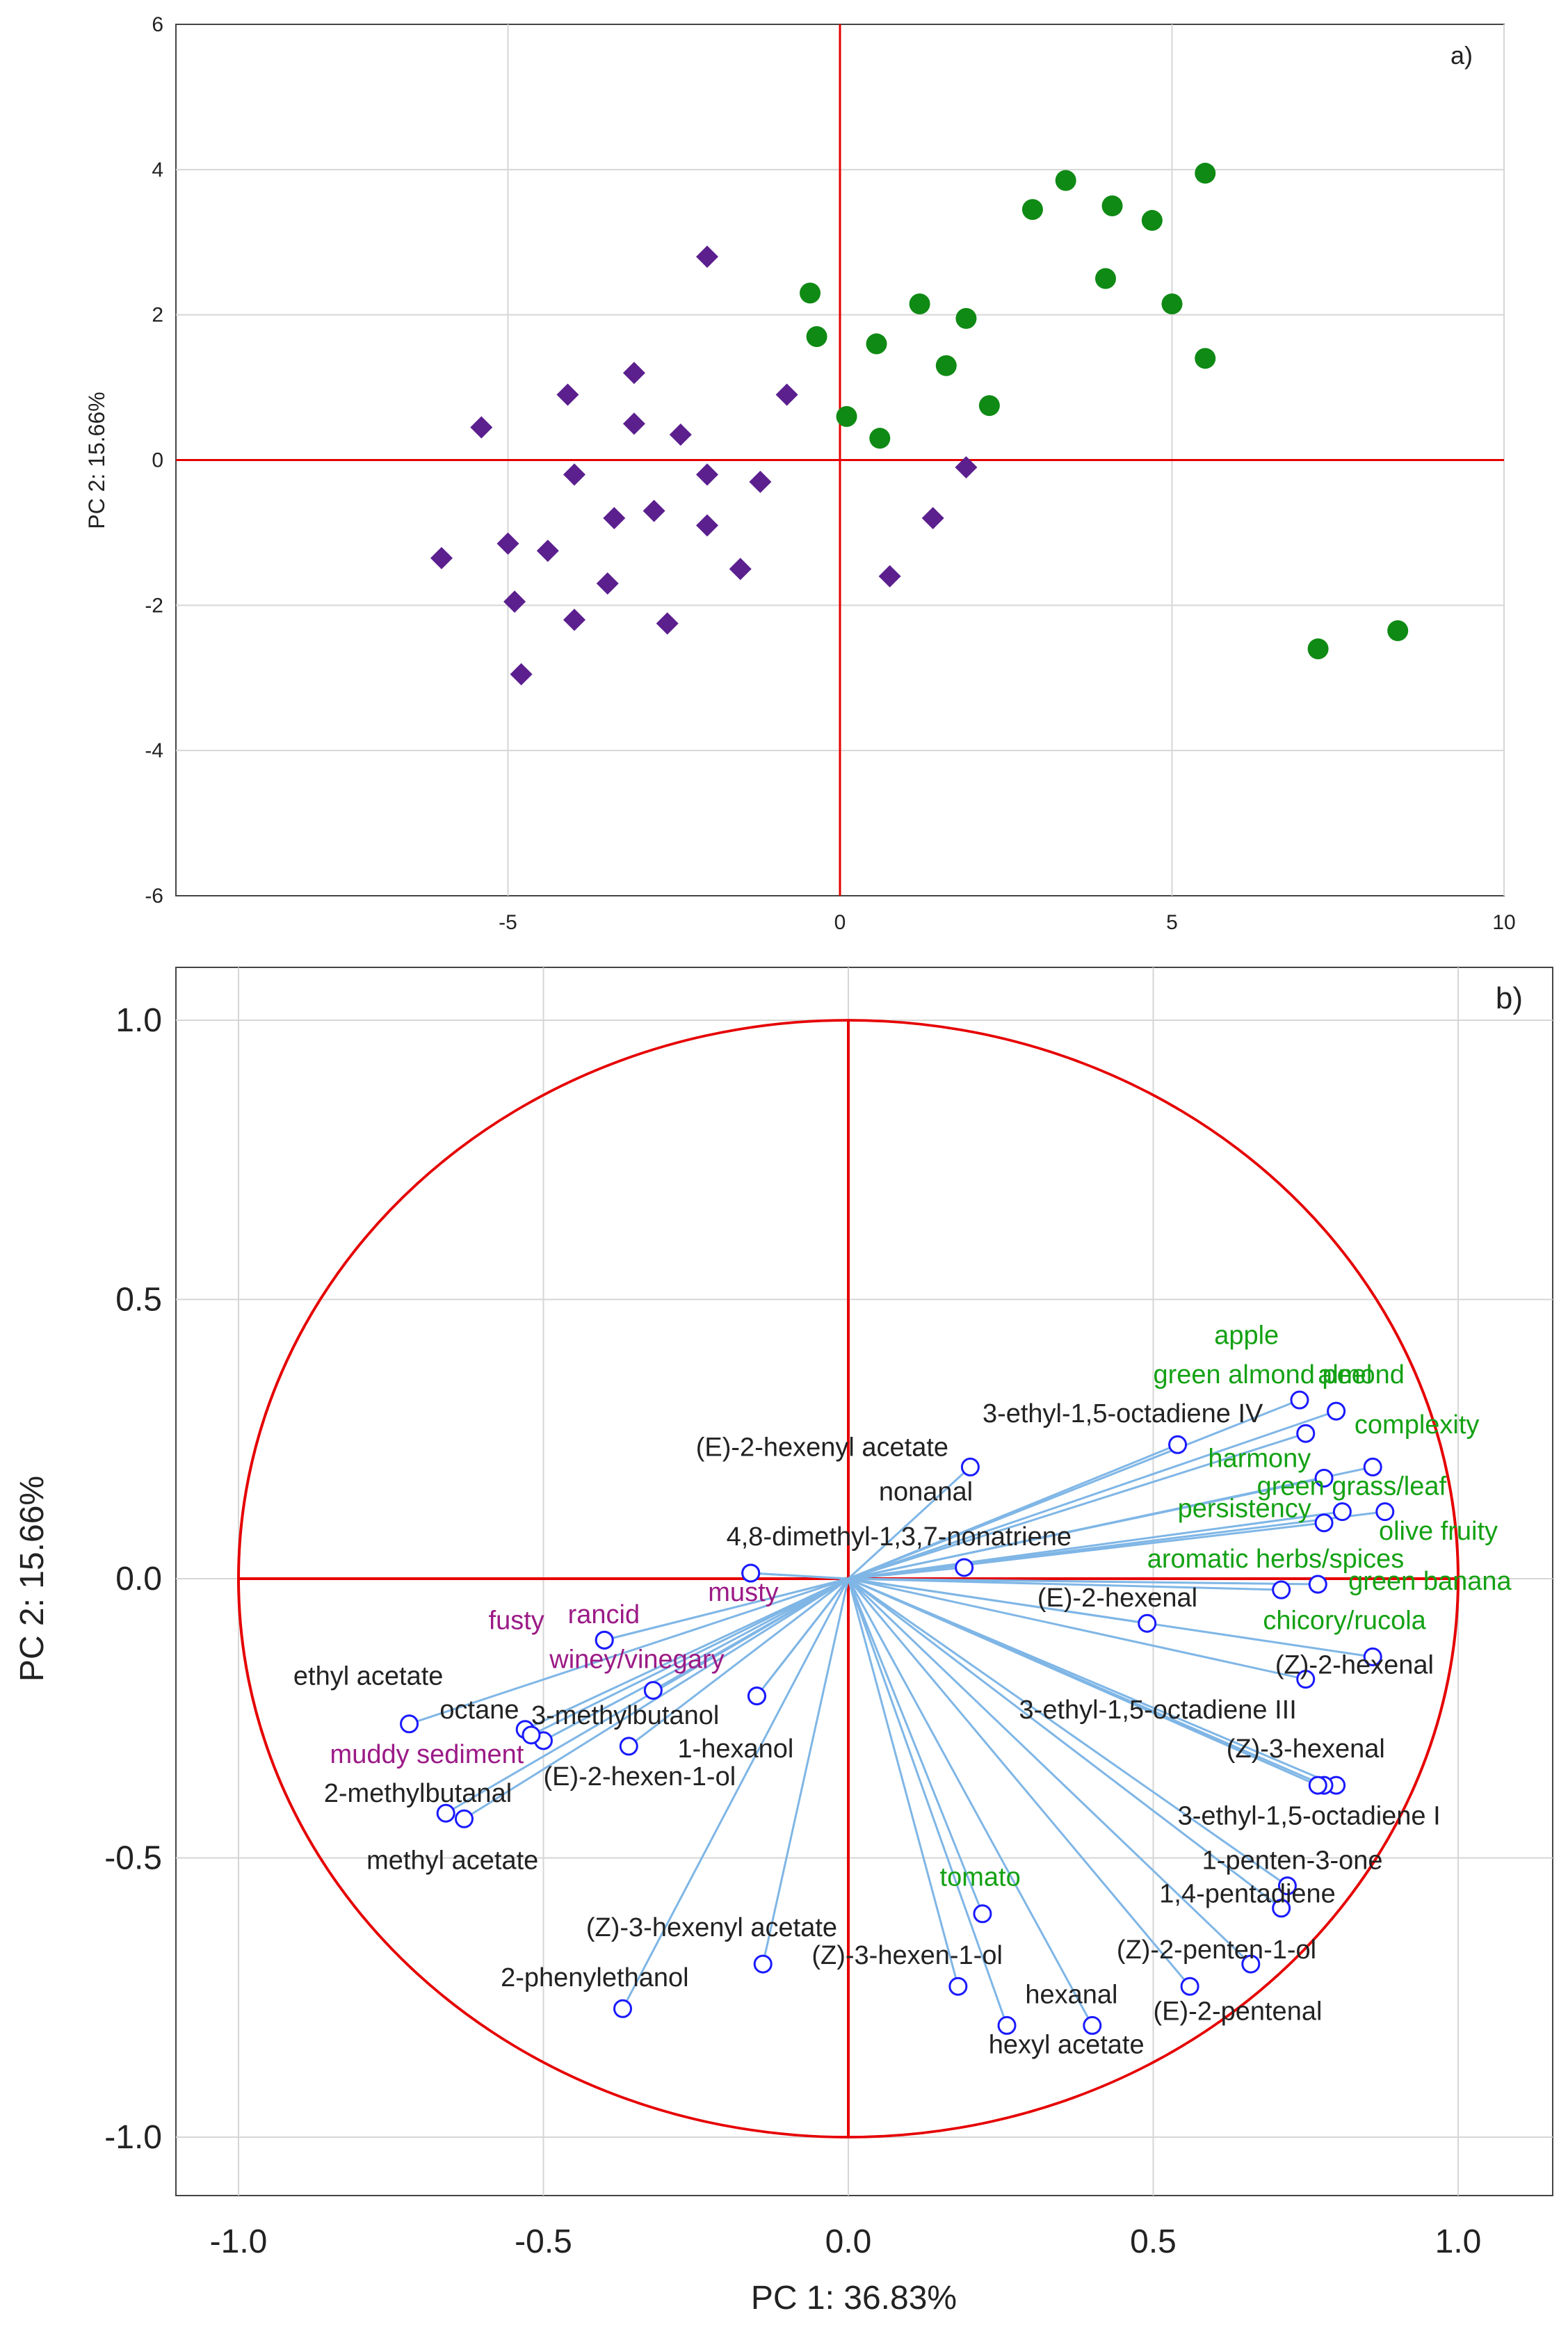 The height and width of the screenshot is (2327, 1568). Describe the element at coordinates (1509, 998) in the screenshot. I see `panel-b-tag: b)` at that location.